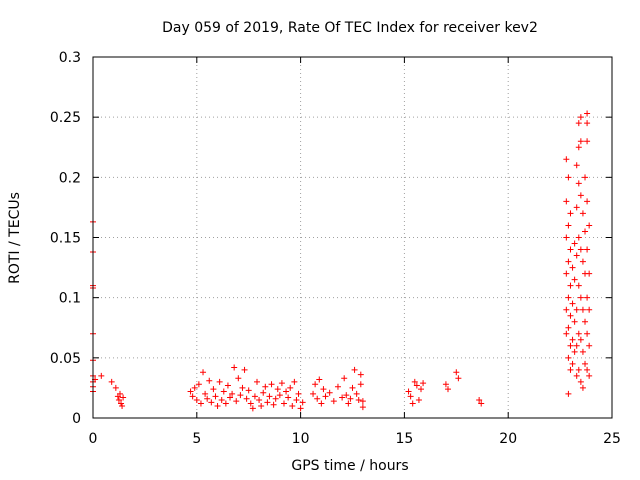 The width and height of the screenshot is (640, 480). Describe the element at coordinates (612, 439) in the screenshot. I see `x-tick-label: 25` at that location.